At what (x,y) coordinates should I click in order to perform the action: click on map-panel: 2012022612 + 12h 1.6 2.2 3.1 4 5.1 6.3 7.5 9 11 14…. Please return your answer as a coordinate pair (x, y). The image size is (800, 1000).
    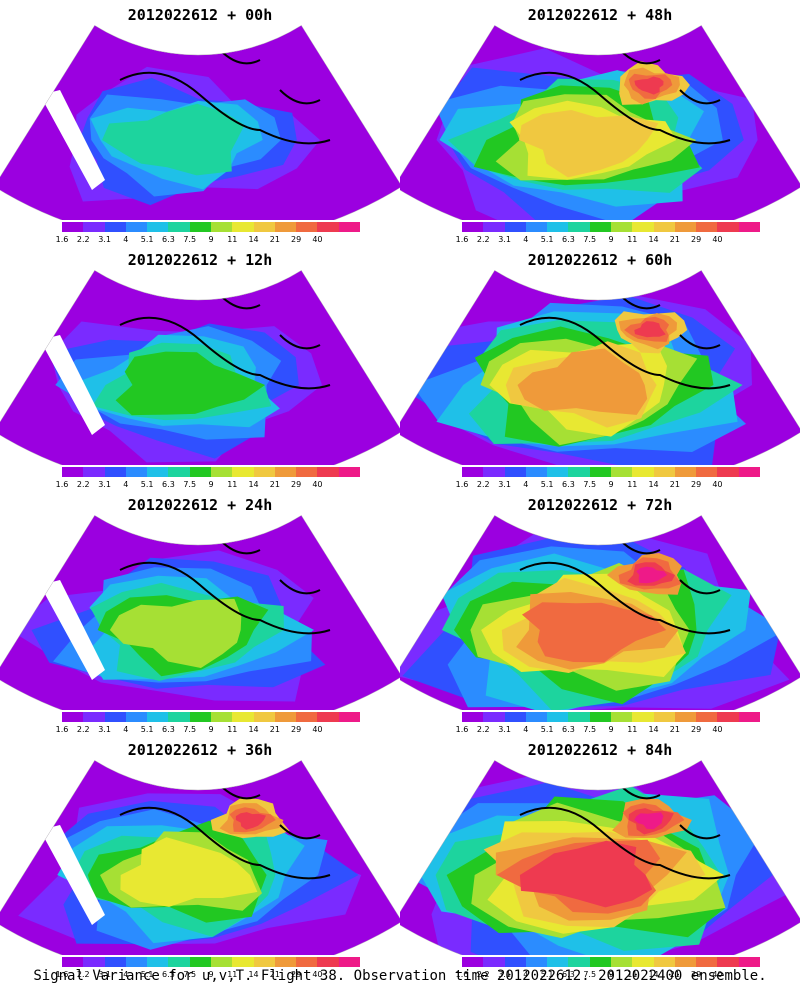
    Looking at the image, I should click on (200, 367).